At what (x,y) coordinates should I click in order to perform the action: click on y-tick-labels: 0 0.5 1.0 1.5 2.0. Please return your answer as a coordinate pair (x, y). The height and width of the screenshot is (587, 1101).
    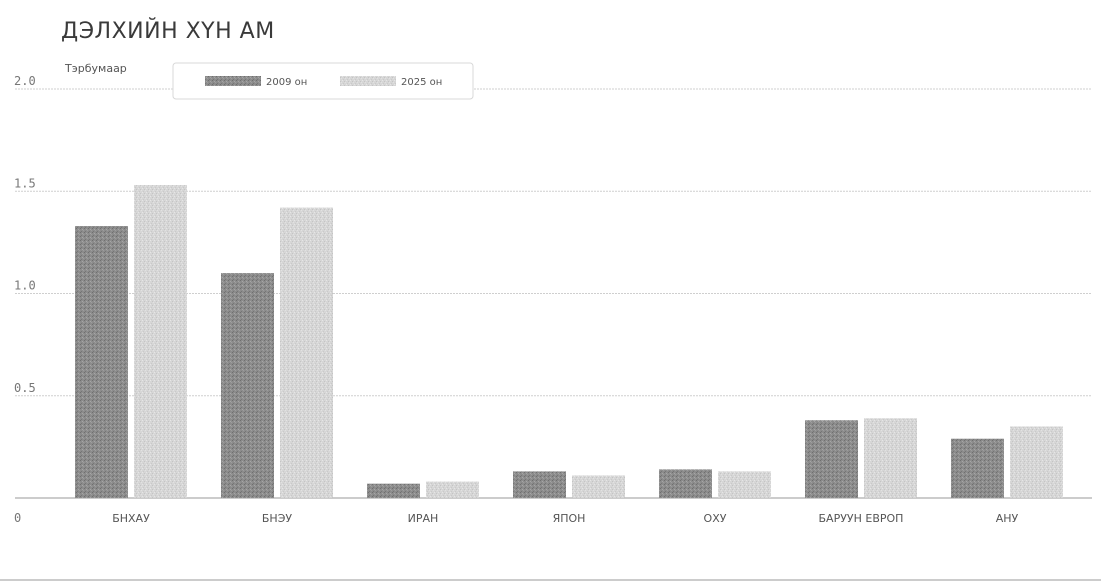
    Looking at the image, I should click on (25, 299).